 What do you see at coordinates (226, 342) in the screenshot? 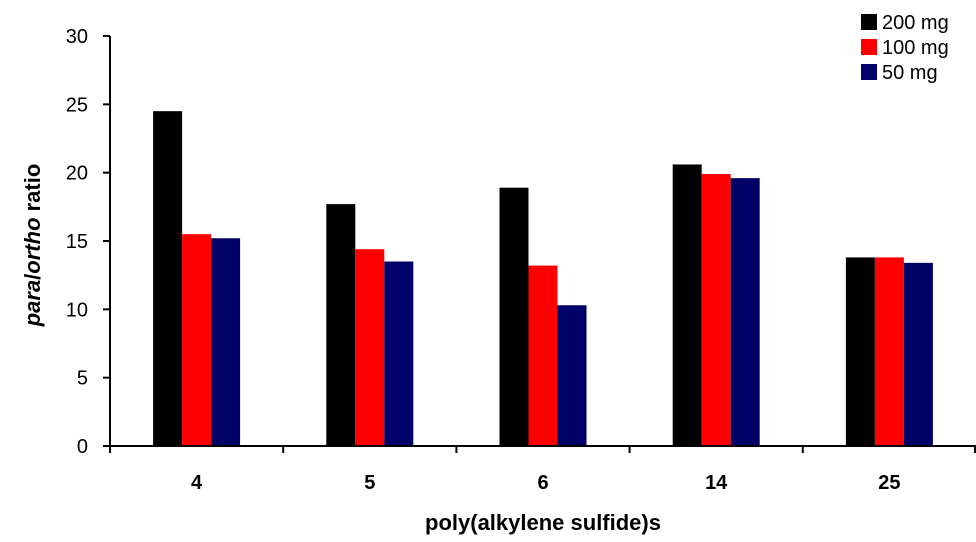
I see `bar-4-50mg` at bounding box center [226, 342].